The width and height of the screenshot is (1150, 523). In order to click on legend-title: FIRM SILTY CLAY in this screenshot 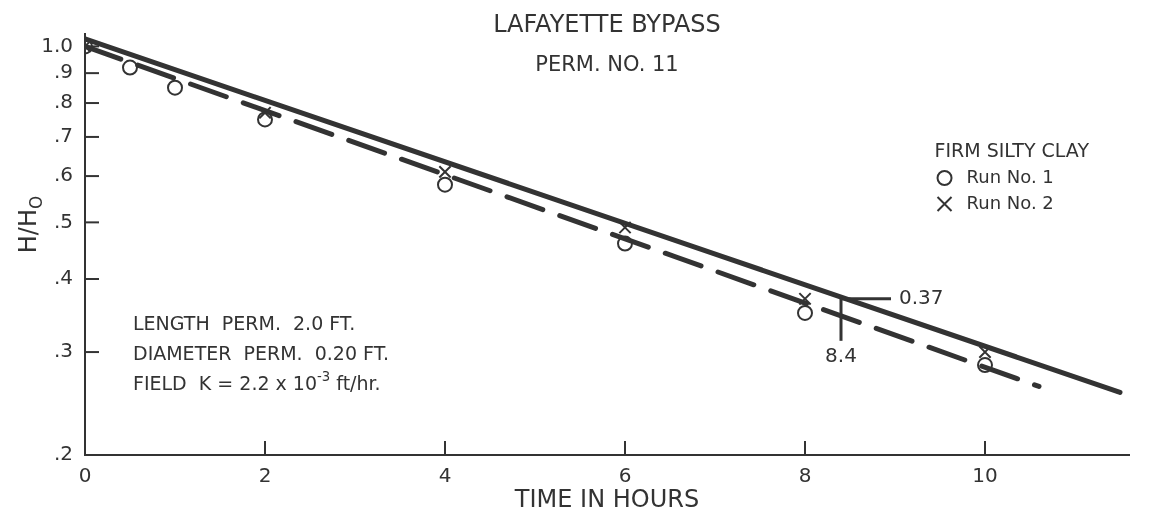, I will do `click(1012, 149)`.